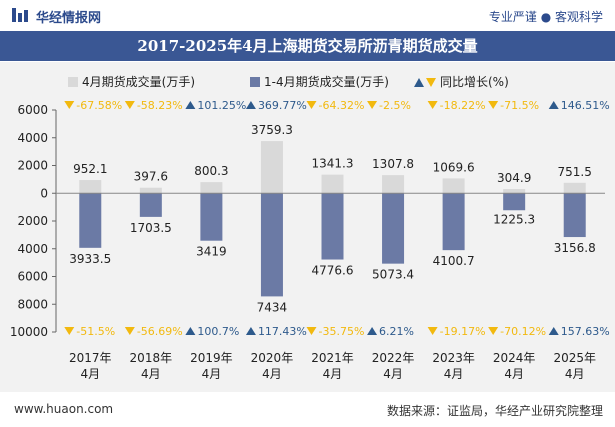 This screenshot has height=427, width=615. What do you see at coordinates (393, 275) in the screenshot?
I see `data-label-cumulative: 5073.4` at bounding box center [393, 275].